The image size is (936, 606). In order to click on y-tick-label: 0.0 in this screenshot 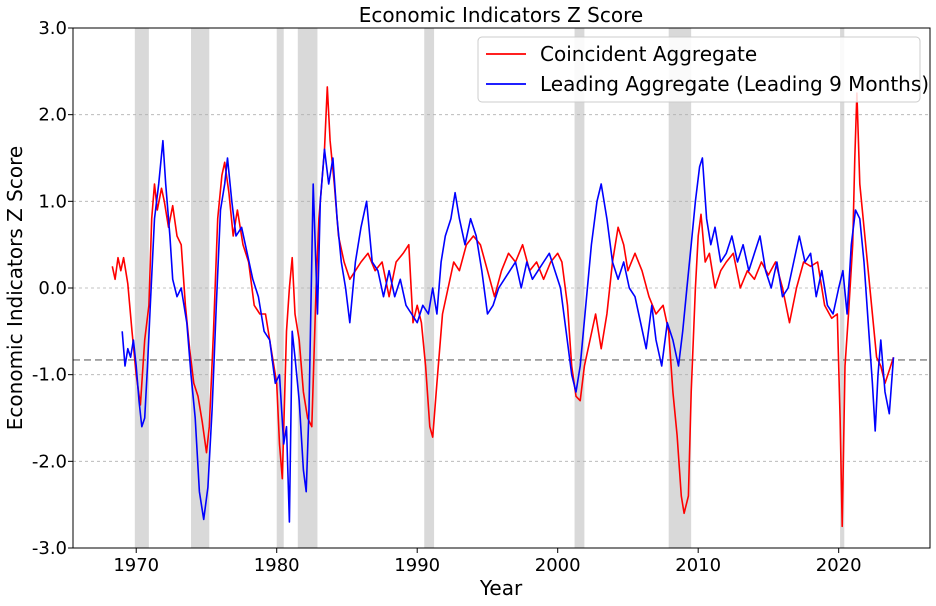, I will do `click(52, 288)`.